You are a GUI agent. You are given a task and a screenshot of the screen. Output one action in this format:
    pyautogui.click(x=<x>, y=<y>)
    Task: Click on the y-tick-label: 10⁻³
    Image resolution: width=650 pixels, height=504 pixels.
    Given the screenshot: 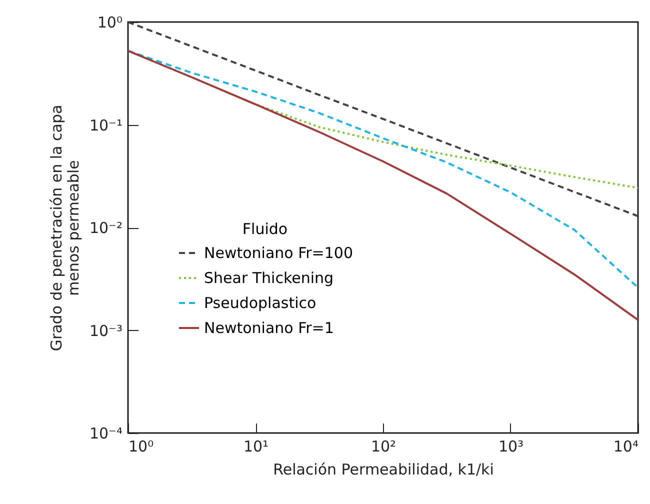 What is the action you would take?
    pyautogui.click(x=105, y=331)
    